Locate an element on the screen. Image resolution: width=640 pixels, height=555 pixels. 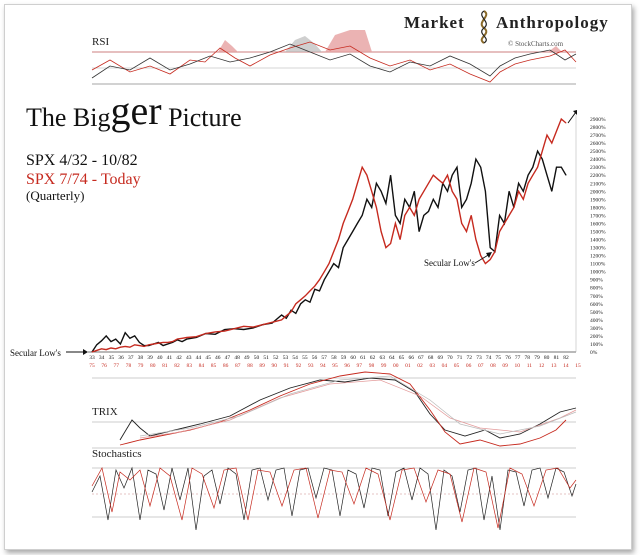
y-tick-label: 600% is located at coordinates (596, 305).